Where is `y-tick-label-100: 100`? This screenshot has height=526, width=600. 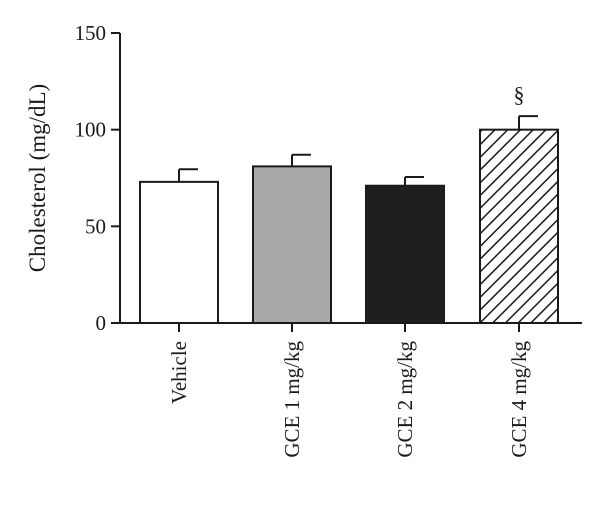
y-tick-label-100: 100 is located at coordinates (91, 130).